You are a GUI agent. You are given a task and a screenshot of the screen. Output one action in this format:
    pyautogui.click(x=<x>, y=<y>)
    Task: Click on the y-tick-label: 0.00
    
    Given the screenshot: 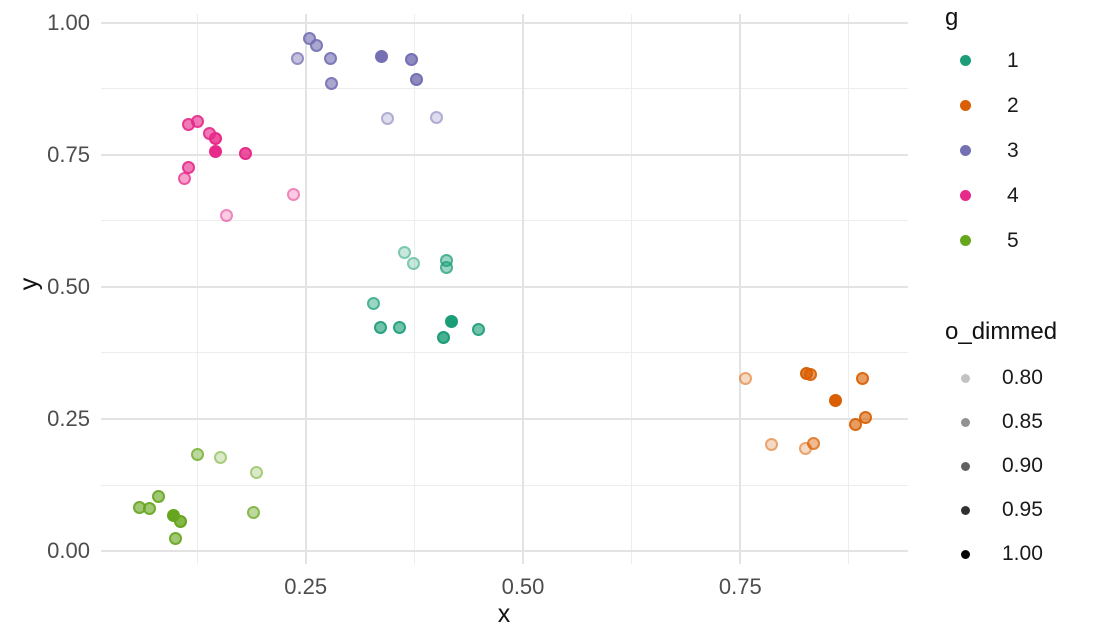 What is the action you would take?
    pyautogui.click(x=68, y=550)
    